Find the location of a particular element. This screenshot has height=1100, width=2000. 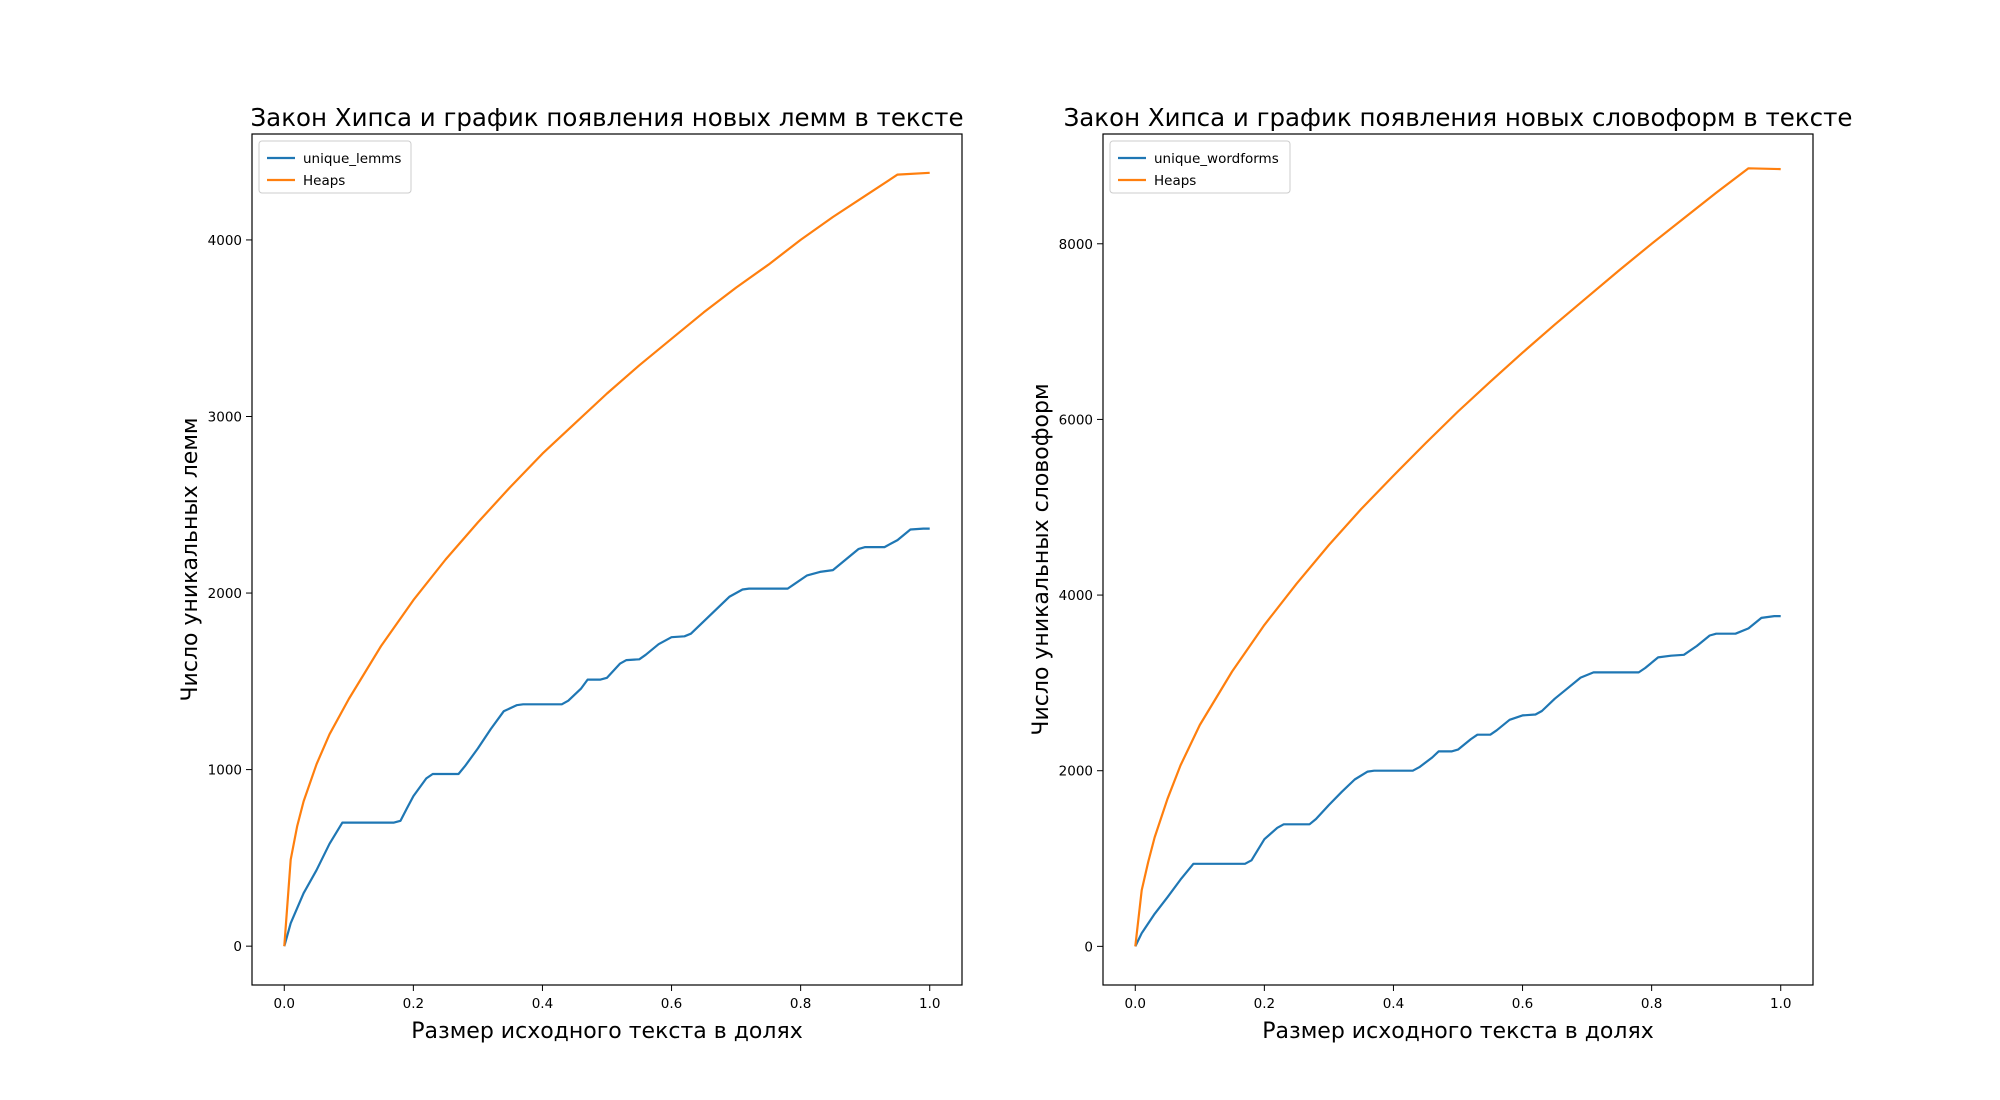

chart-1-y-tick-label: 4000 is located at coordinates (225, 241).